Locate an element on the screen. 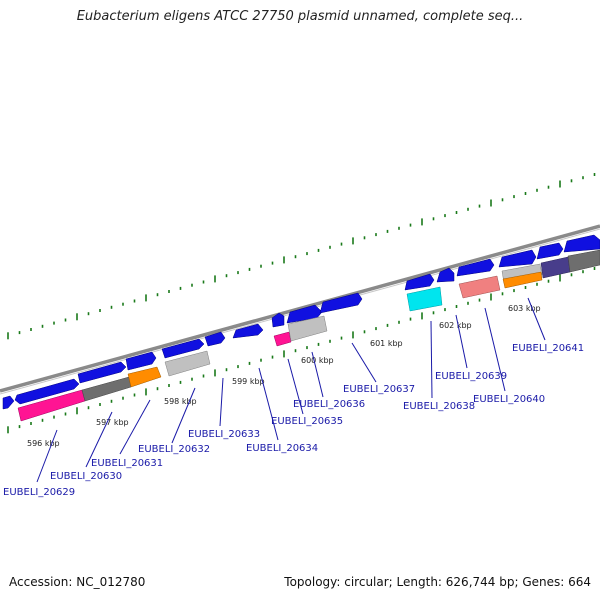 The image size is (600, 600). gene-label: EUBELI_20639 is located at coordinates (471, 376).